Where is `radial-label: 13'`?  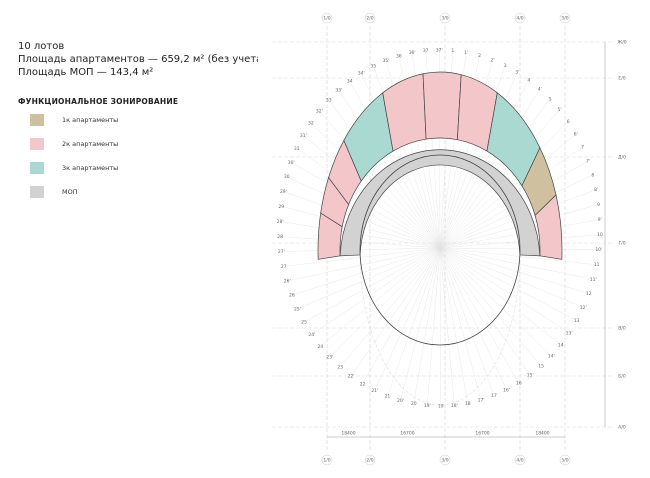
radial-label: 13' is located at coordinates (569, 334).